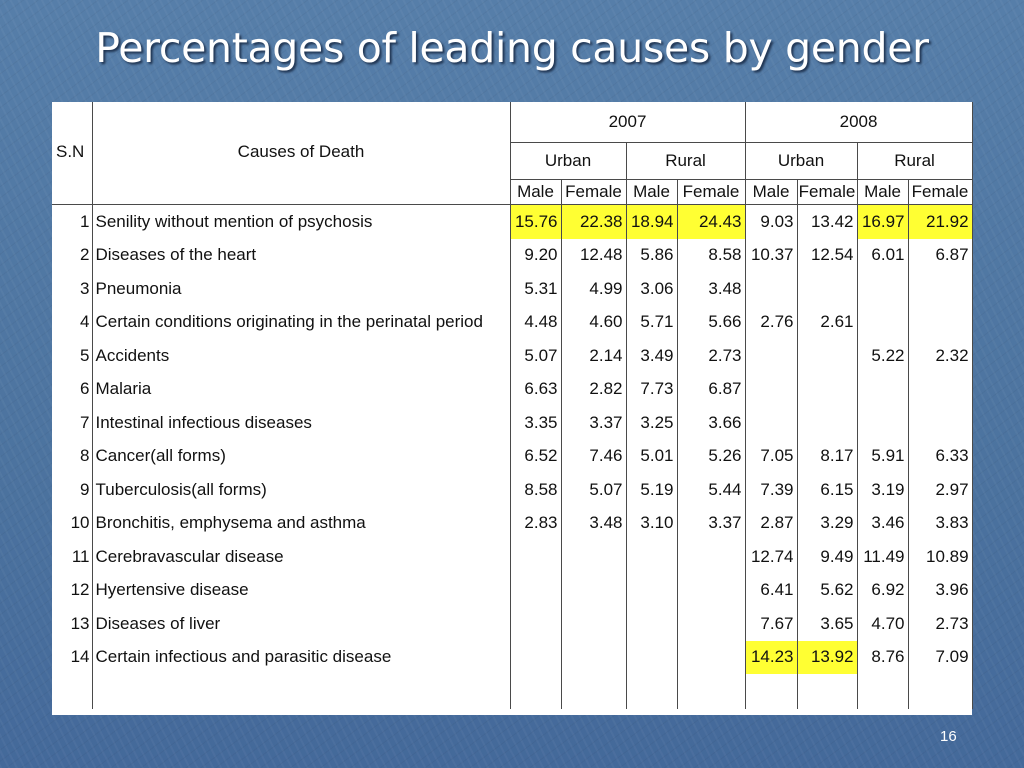  What do you see at coordinates (771, 657) in the screenshot?
I see `row-value: 14.23` at bounding box center [771, 657].